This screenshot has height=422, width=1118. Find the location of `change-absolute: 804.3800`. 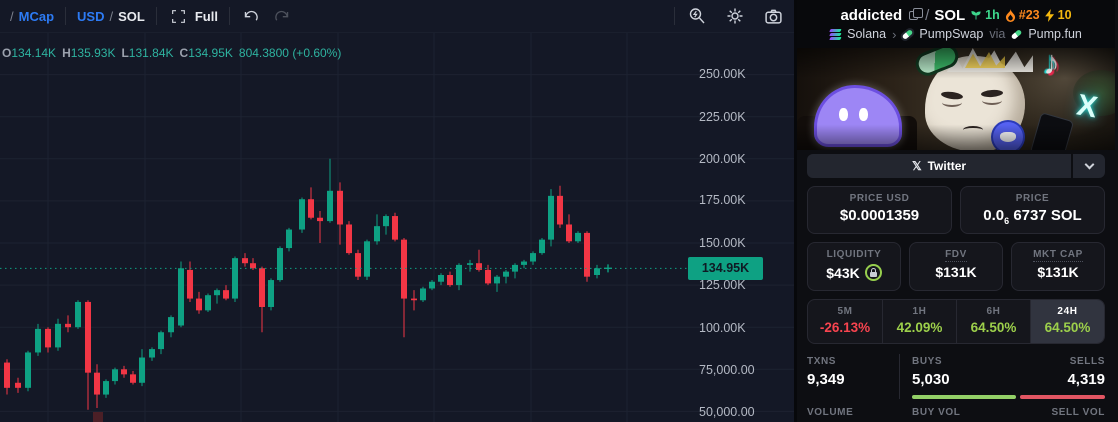

change-absolute: 804.3800 is located at coordinates (263, 53).